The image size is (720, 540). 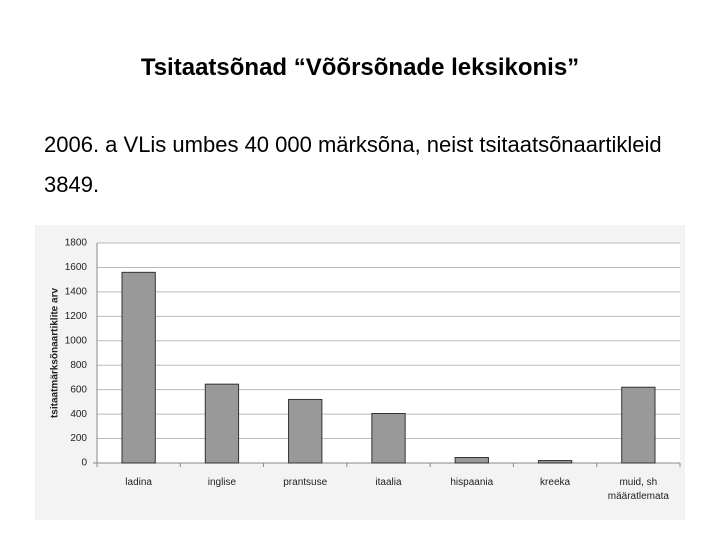 I want to click on y-tick-label: 1000, so click(x=76, y=340).